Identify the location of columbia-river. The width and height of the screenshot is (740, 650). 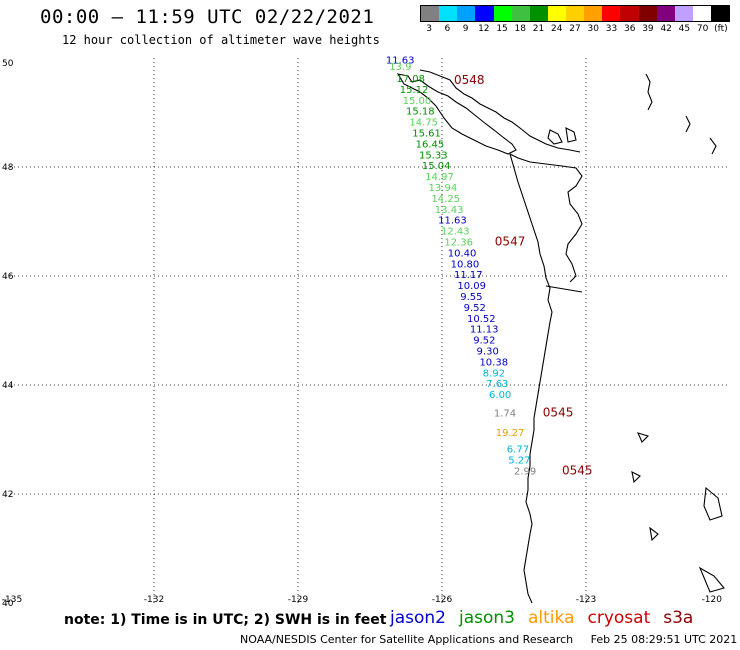
(564, 289).